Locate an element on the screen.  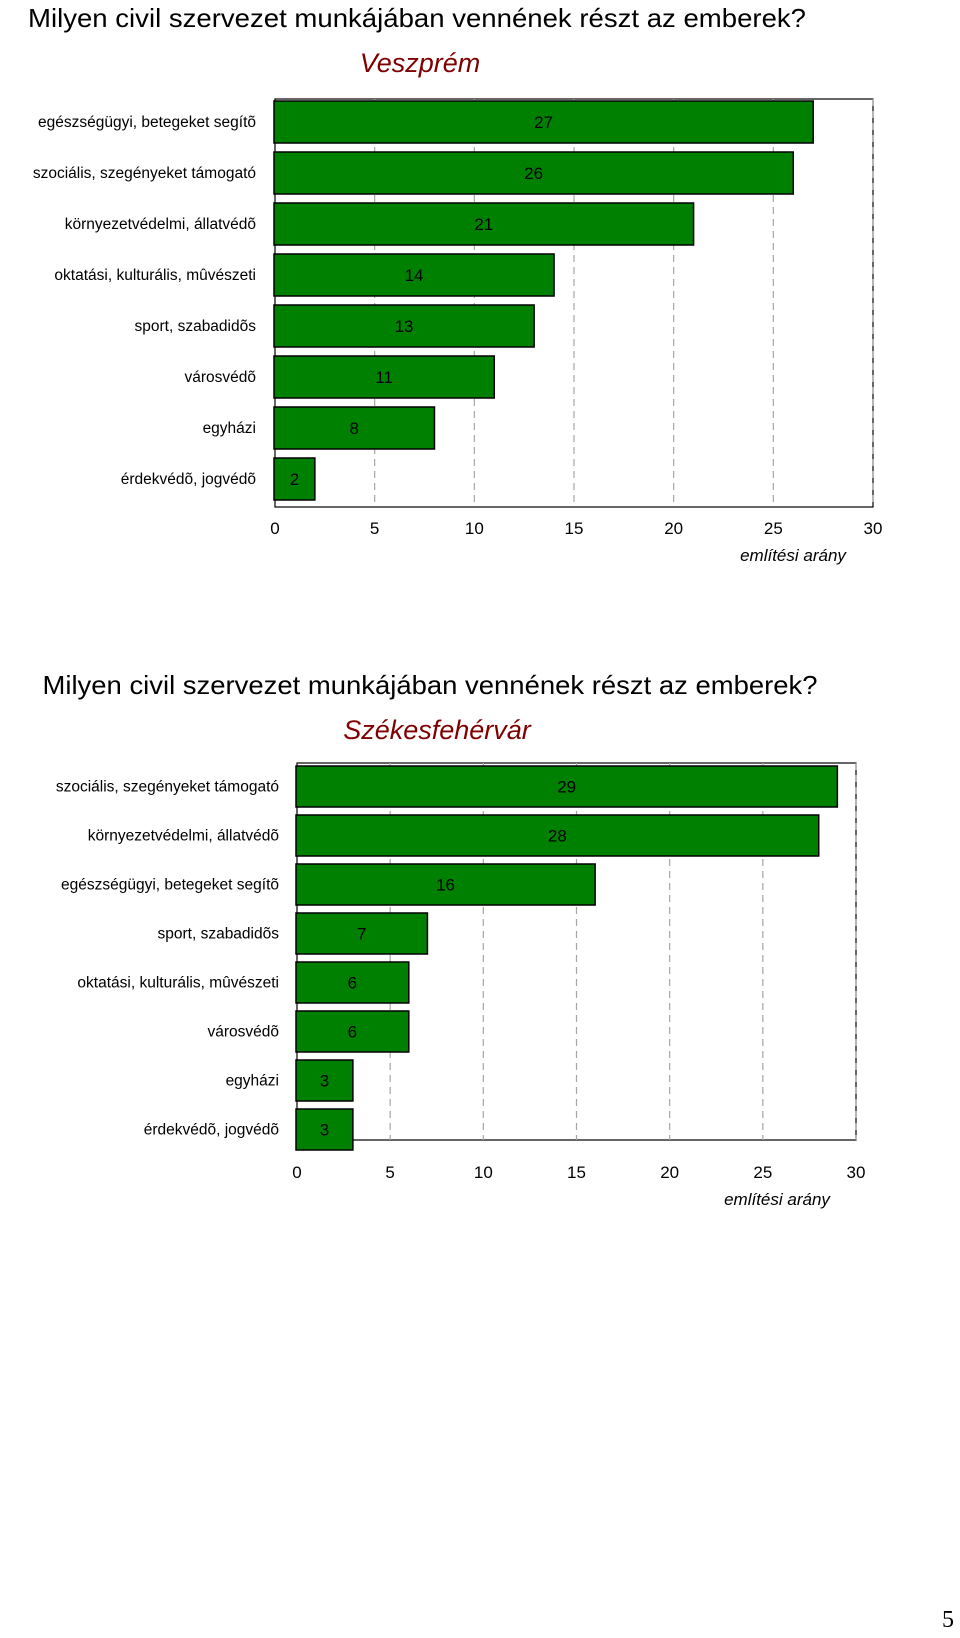
data-label: 29 is located at coordinates (566, 787).